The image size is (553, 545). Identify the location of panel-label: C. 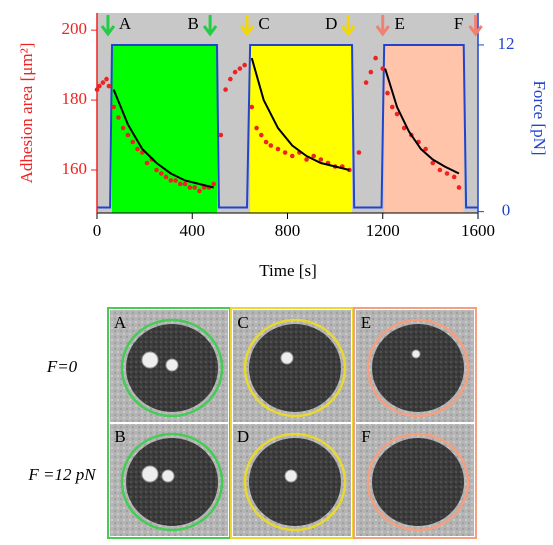
(242, 322).